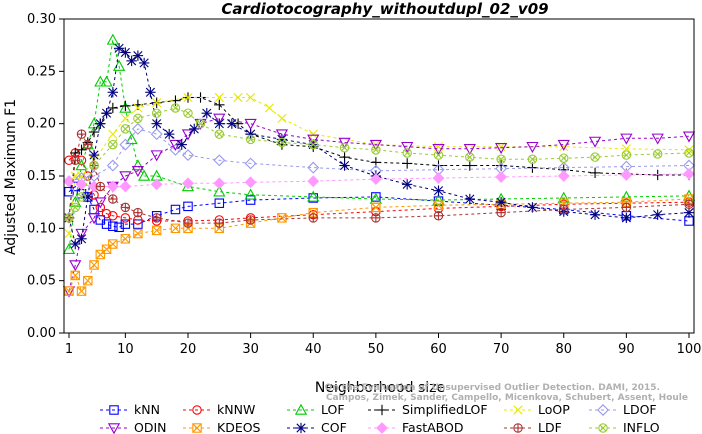 This screenshot has height=434, width=702. What do you see at coordinates (301, 409) in the screenshot?
I see `legend-marker-lof` at bounding box center [301, 409].